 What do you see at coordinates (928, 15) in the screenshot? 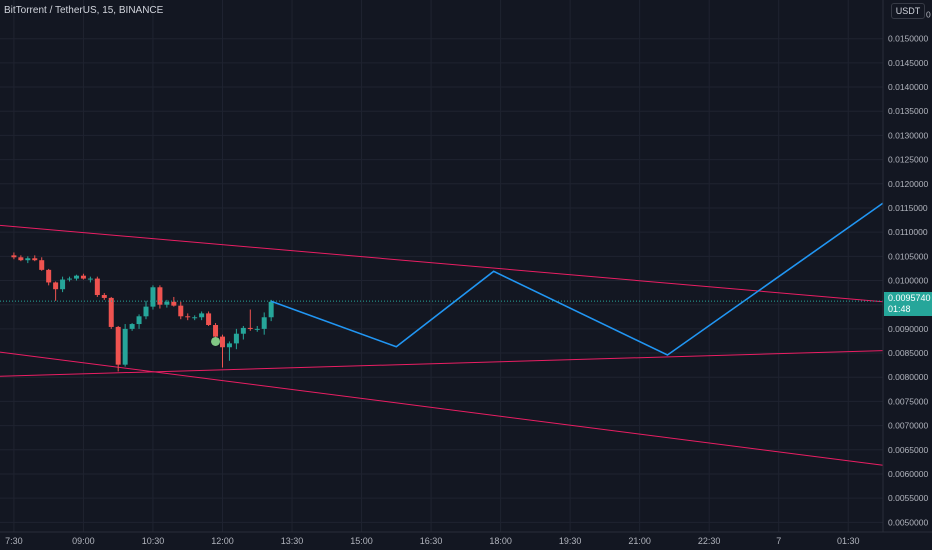
I see `price-tick-label-partial: 0` at bounding box center [928, 15].